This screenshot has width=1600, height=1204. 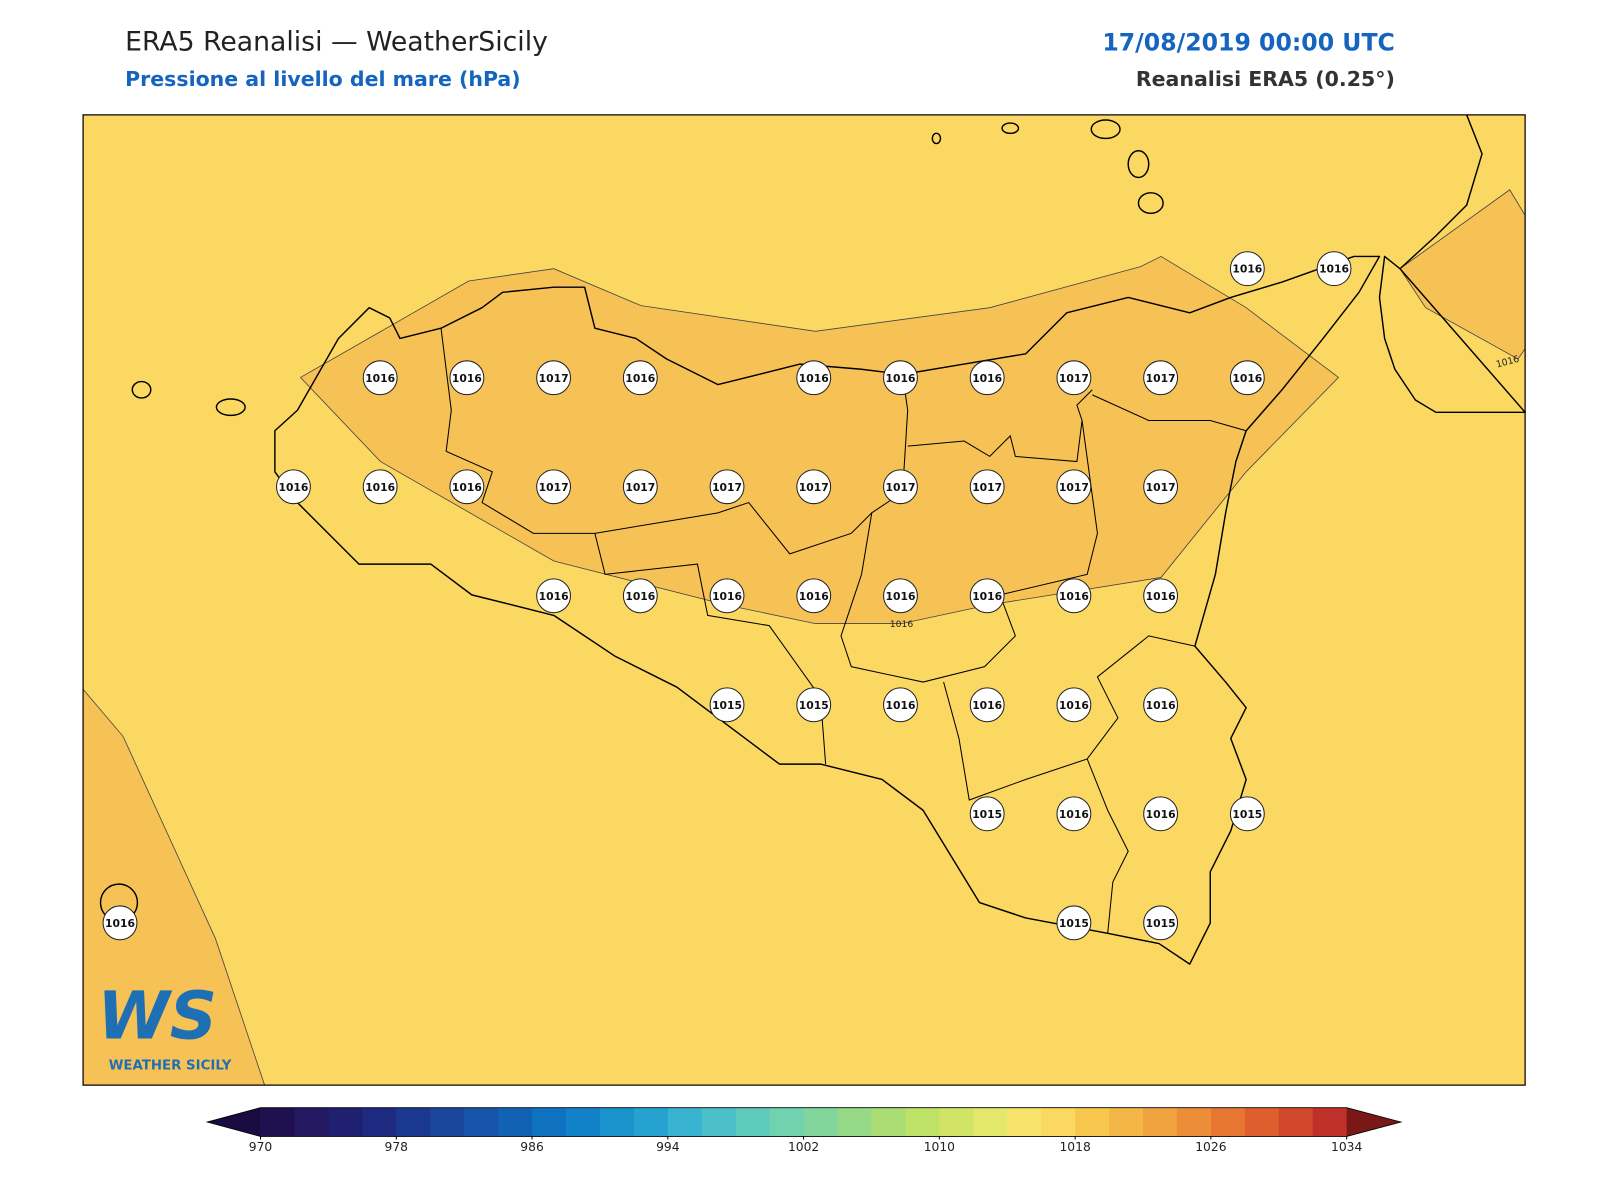 What do you see at coordinates (995, 441) in the screenshot?
I see `province-border` at bounding box center [995, 441].